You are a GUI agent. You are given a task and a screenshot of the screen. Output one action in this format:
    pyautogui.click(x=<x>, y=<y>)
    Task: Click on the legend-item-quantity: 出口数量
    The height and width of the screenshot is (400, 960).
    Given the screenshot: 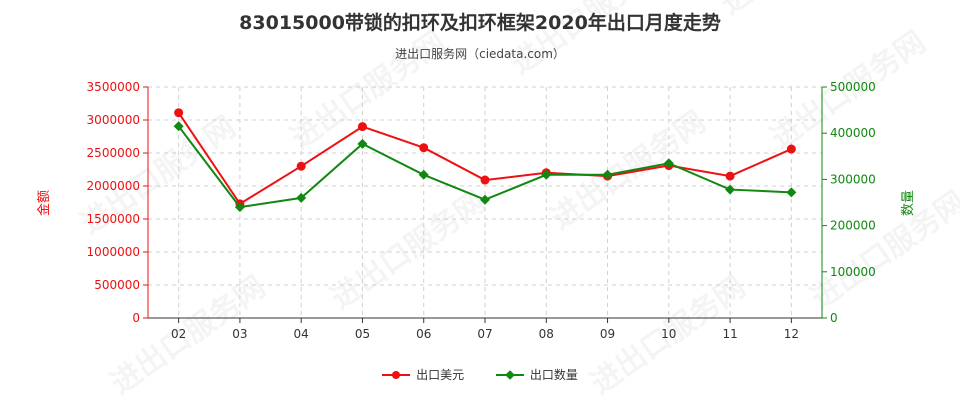 What is the action you would take?
    pyautogui.click(x=536, y=374)
    